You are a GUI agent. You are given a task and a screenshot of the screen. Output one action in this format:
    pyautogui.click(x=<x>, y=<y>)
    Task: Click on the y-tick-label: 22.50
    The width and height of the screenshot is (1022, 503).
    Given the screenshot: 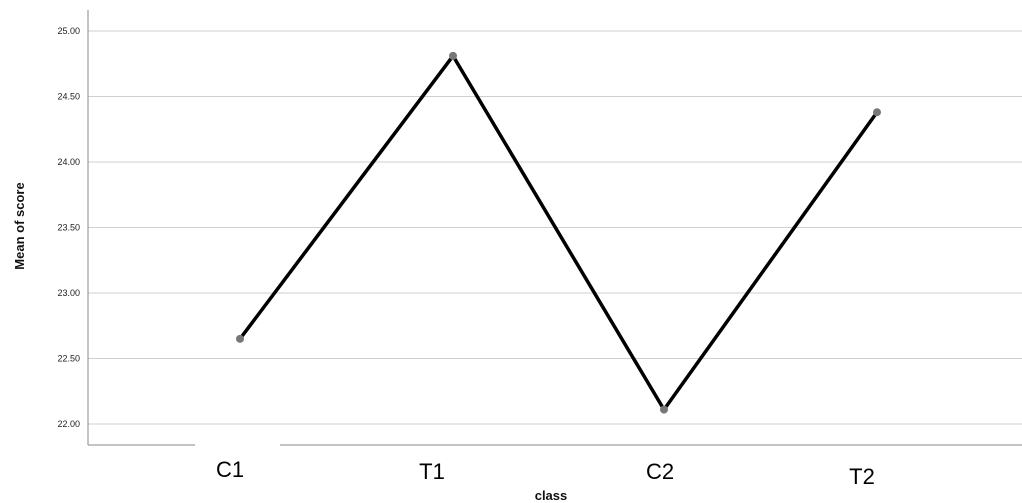 What is the action you would take?
    pyautogui.click(x=68, y=359)
    